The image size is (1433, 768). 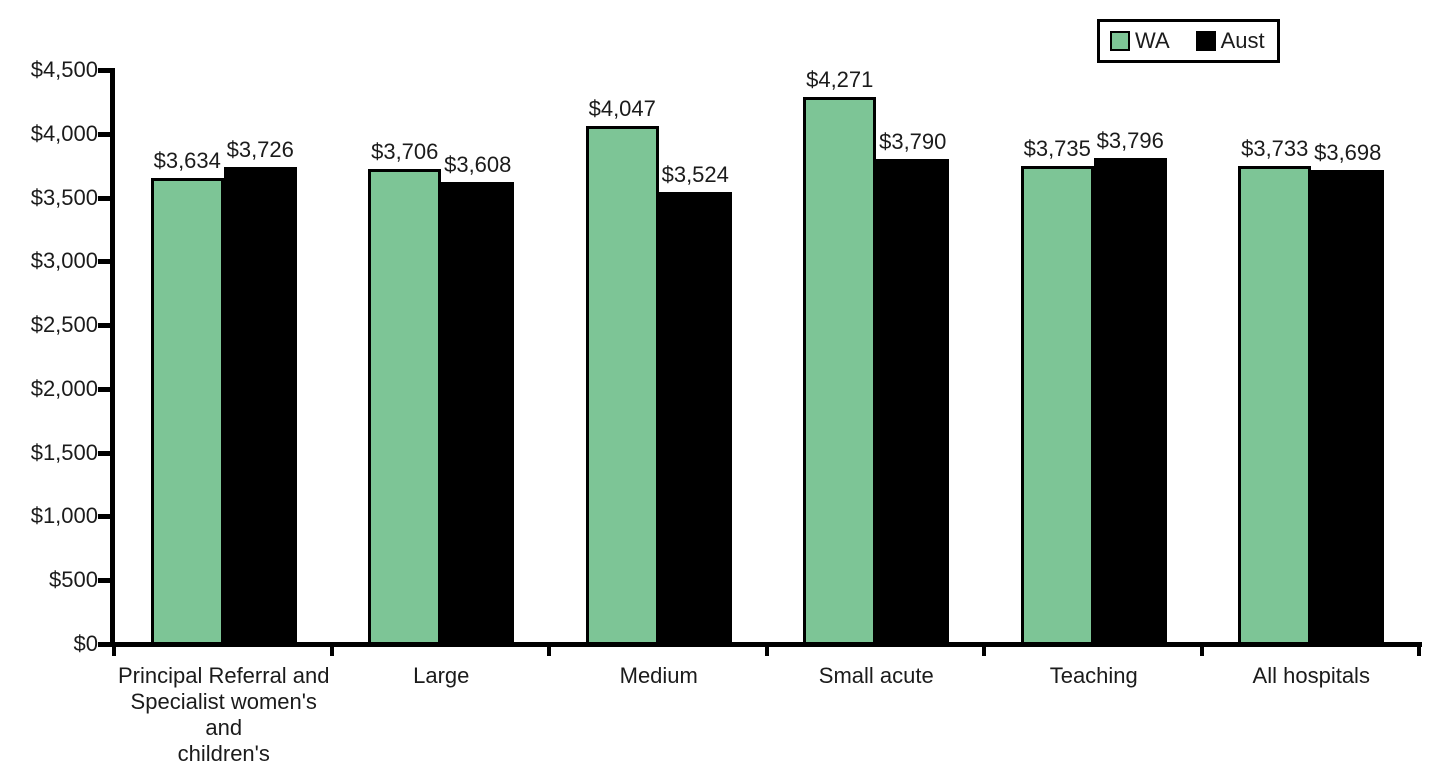 I want to click on y-tick-label: $500, so click(x=73, y=580).